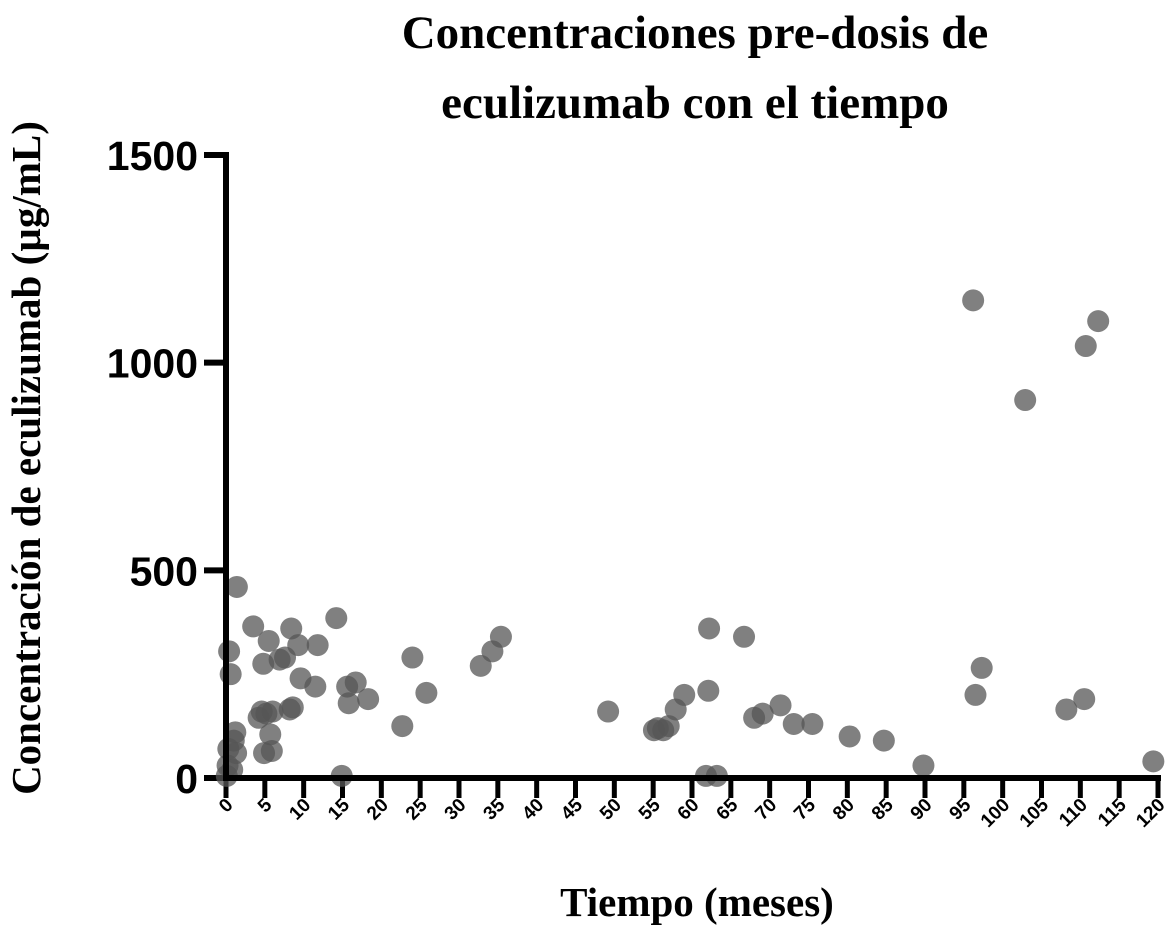 Image resolution: width=1169 pixels, height=936 pixels. Describe the element at coordinates (300, 810) in the screenshot. I see `x-tick-label: 10` at that location.